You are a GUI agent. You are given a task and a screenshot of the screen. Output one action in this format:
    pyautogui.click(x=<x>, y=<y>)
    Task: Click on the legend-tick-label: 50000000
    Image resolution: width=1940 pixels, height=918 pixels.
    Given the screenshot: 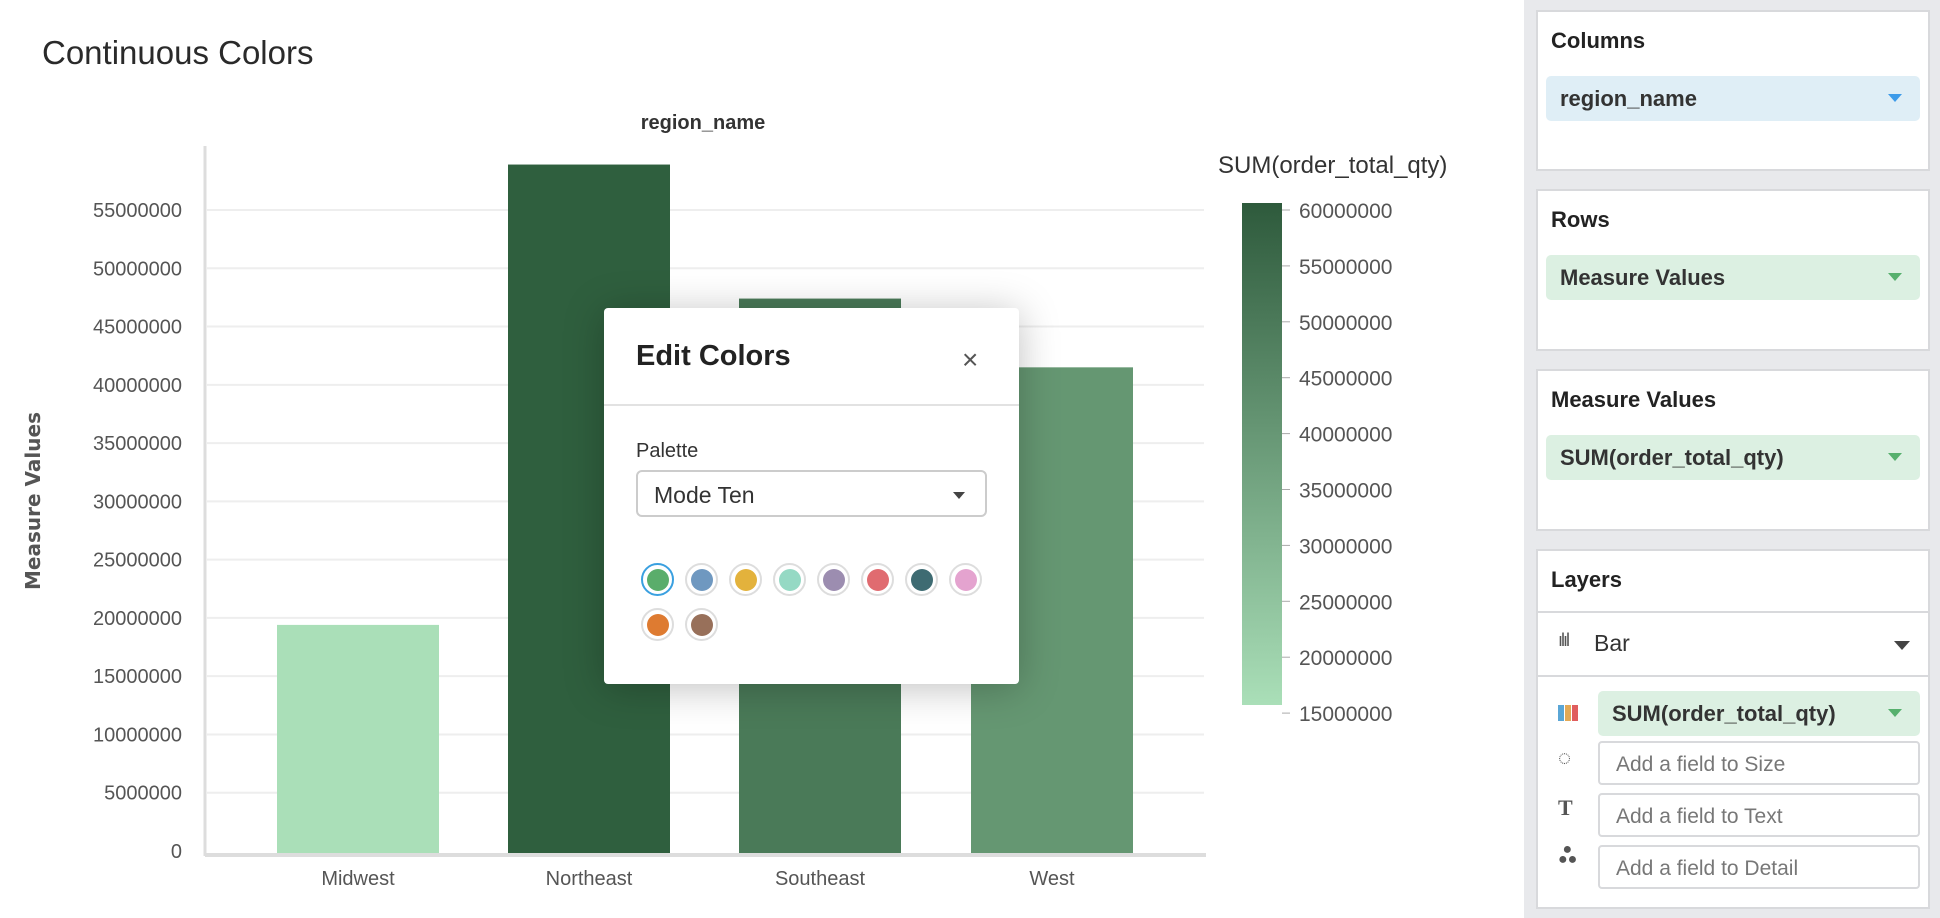 What is the action you would take?
    pyautogui.click(x=1345, y=323)
    